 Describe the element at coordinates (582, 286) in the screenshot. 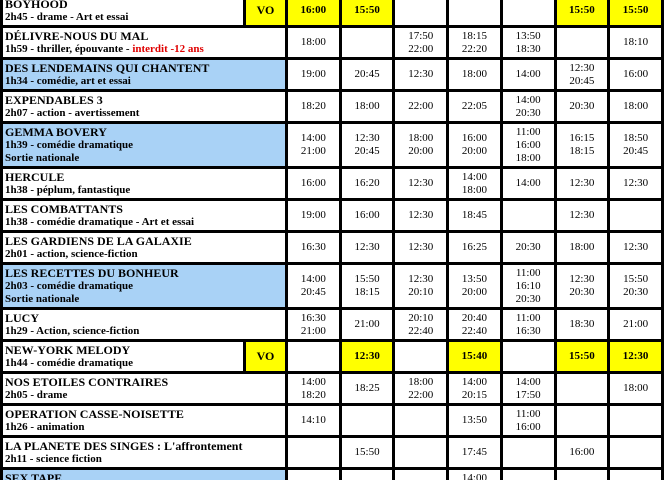

I see `showtime-cell: 12:30 20:30` at that location.